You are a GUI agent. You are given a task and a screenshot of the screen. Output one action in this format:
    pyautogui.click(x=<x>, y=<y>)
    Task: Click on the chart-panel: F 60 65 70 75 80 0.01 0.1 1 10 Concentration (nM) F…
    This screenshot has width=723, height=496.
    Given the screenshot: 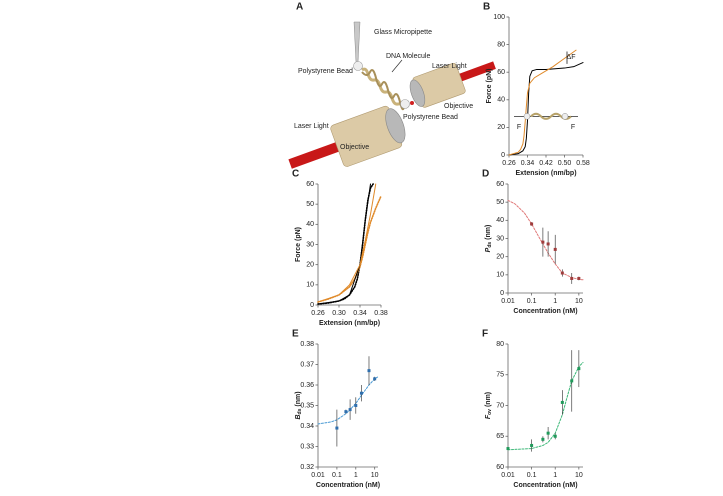 What is the action you would take?
    pyautogui.click(x=533, y=409)
    